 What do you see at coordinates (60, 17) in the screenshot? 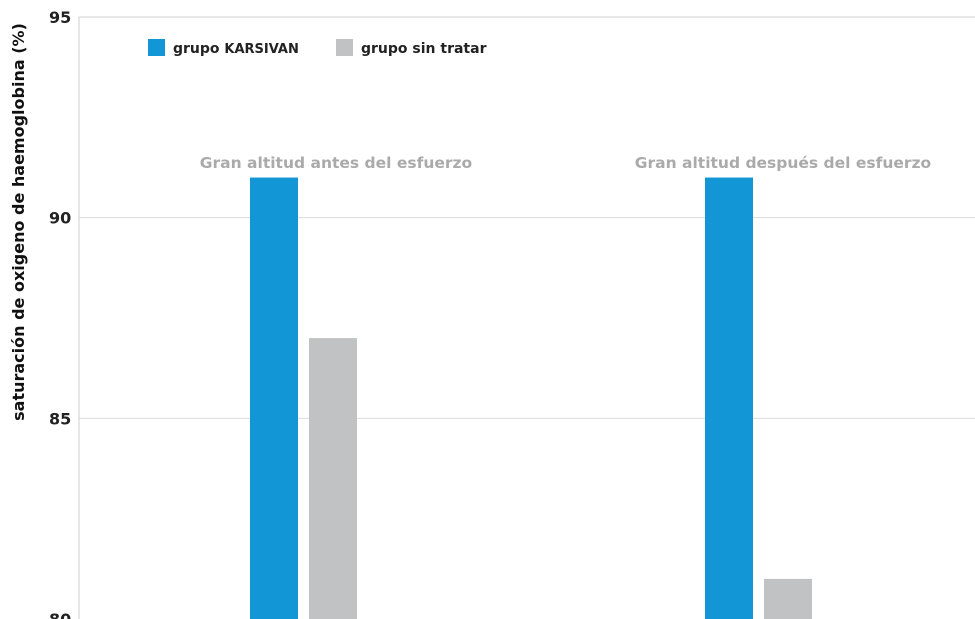
I see `y-tick-label: 95` at bounding box center [60, 17].